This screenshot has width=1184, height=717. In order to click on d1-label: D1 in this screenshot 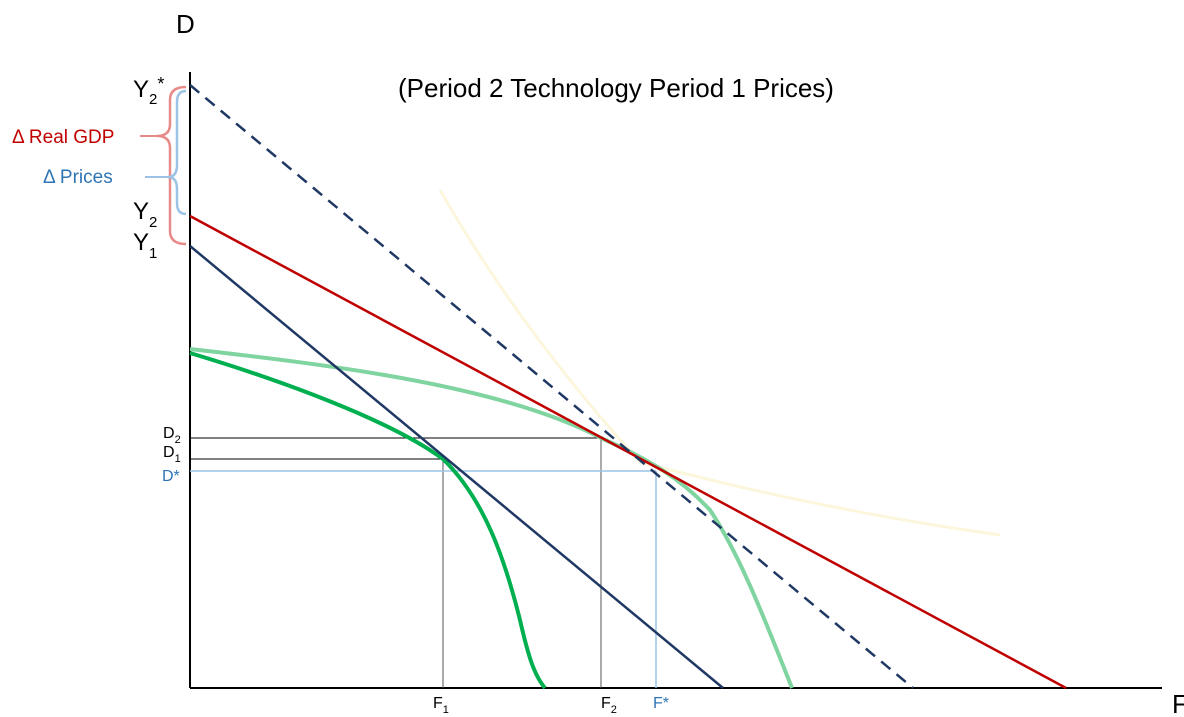, I will do `click(172, 454)`.